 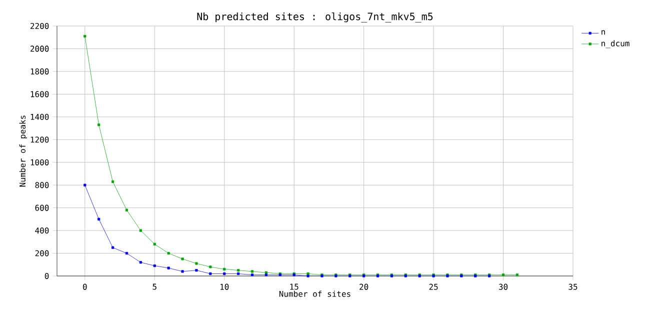 What do you see at coordinates (39, 117) in the screenshot?
I see `y-tick-label: 1400` at bounding box center [39, 117].